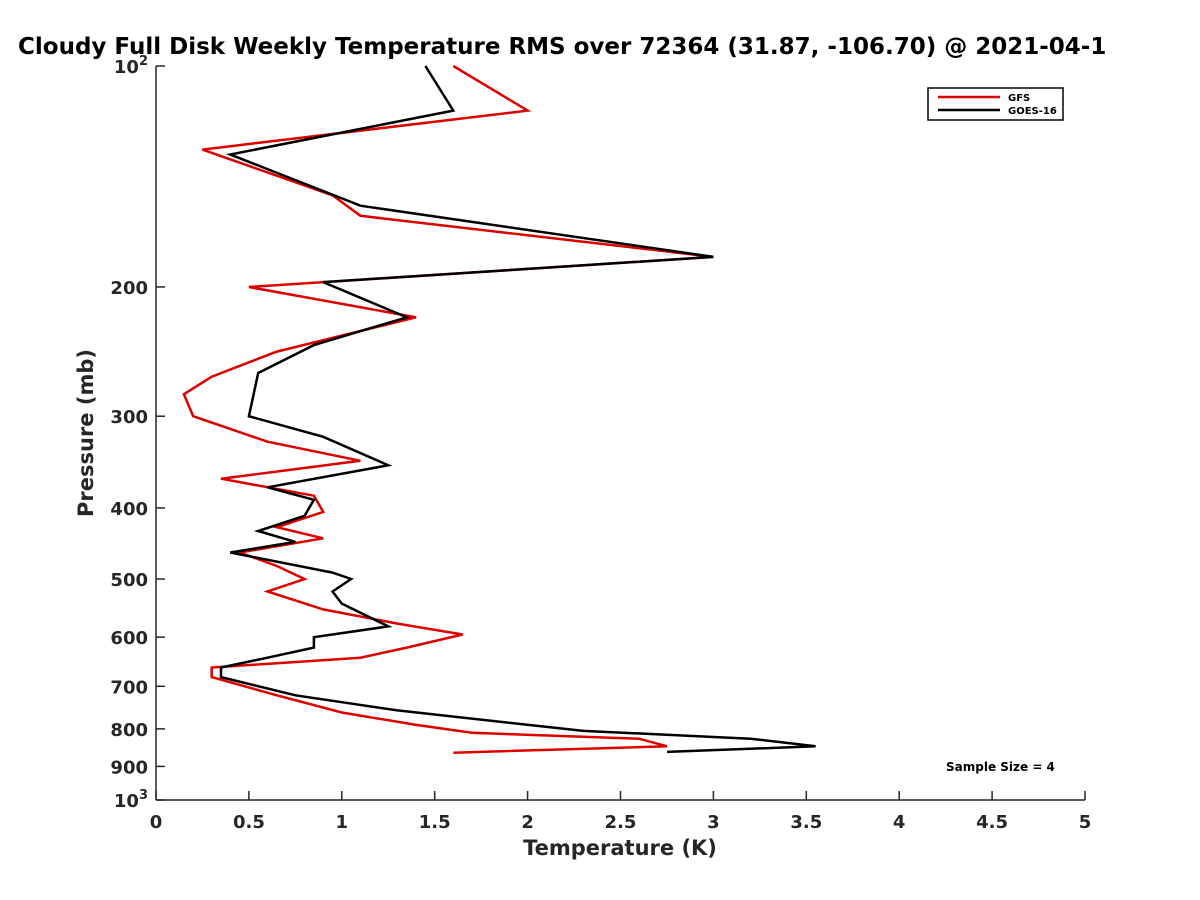 The width and height of the screenshot is (1200, 900). I want to click on x-tick-label: 3, so click(713, 822).